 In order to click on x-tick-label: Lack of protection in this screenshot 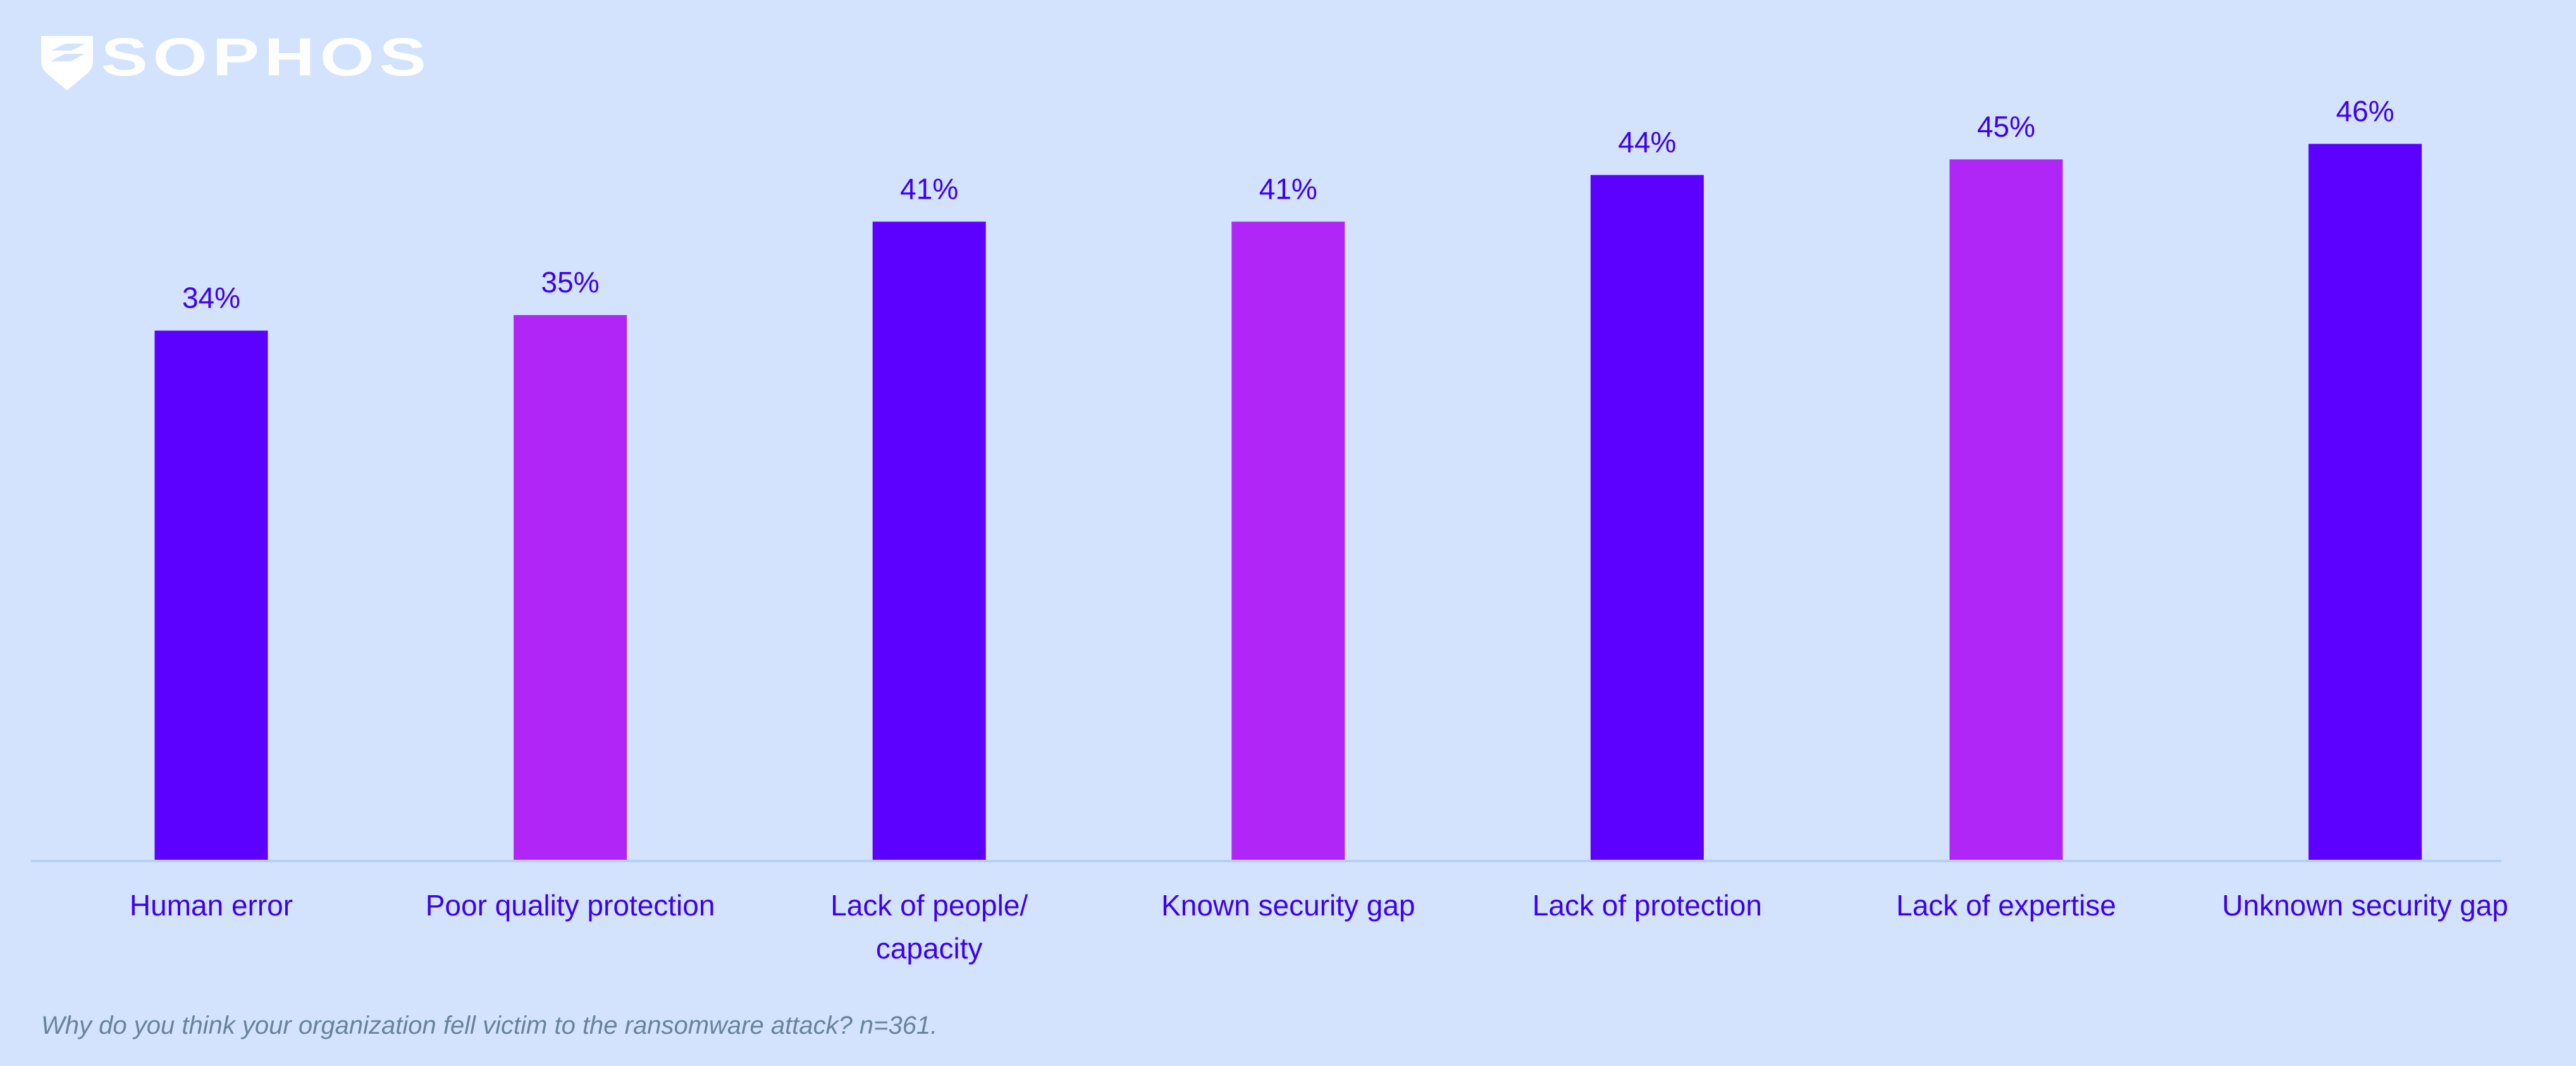, I will do `click(1647, 905)`.